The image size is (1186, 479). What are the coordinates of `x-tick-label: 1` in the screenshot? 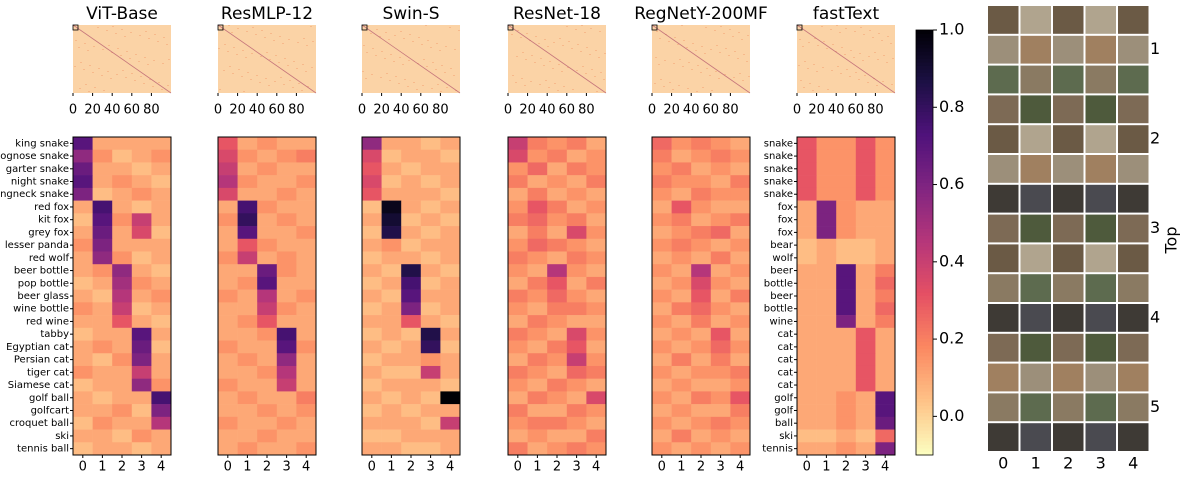 It's located at (102, 467).